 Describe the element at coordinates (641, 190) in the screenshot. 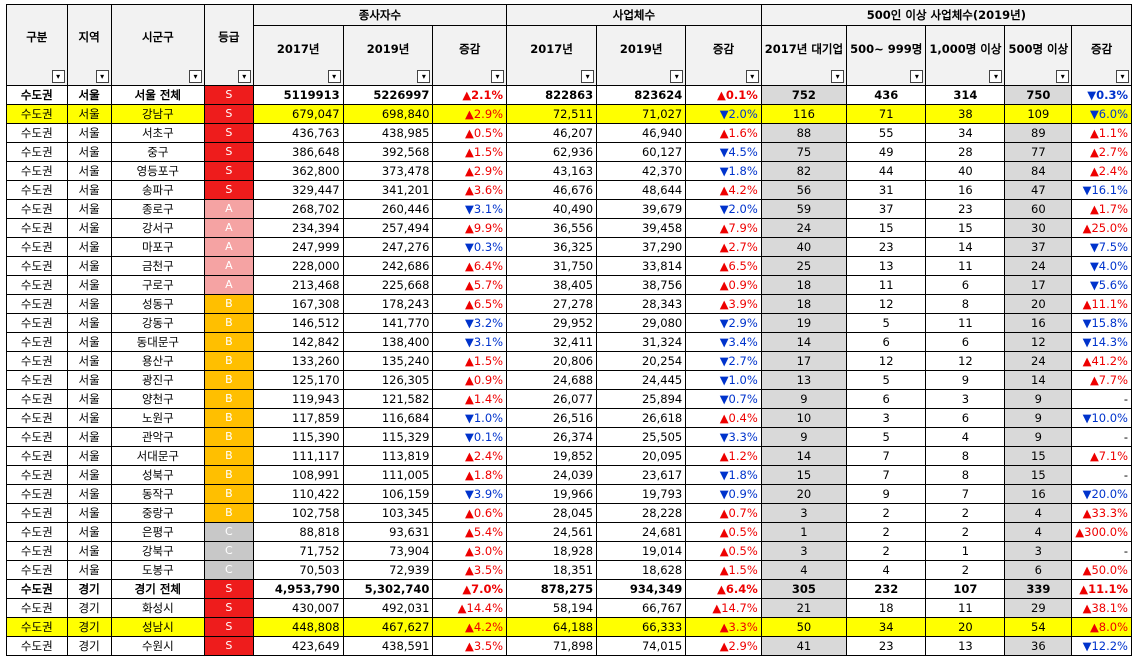

I see `cell-biz-2019: 48,644` at that location.